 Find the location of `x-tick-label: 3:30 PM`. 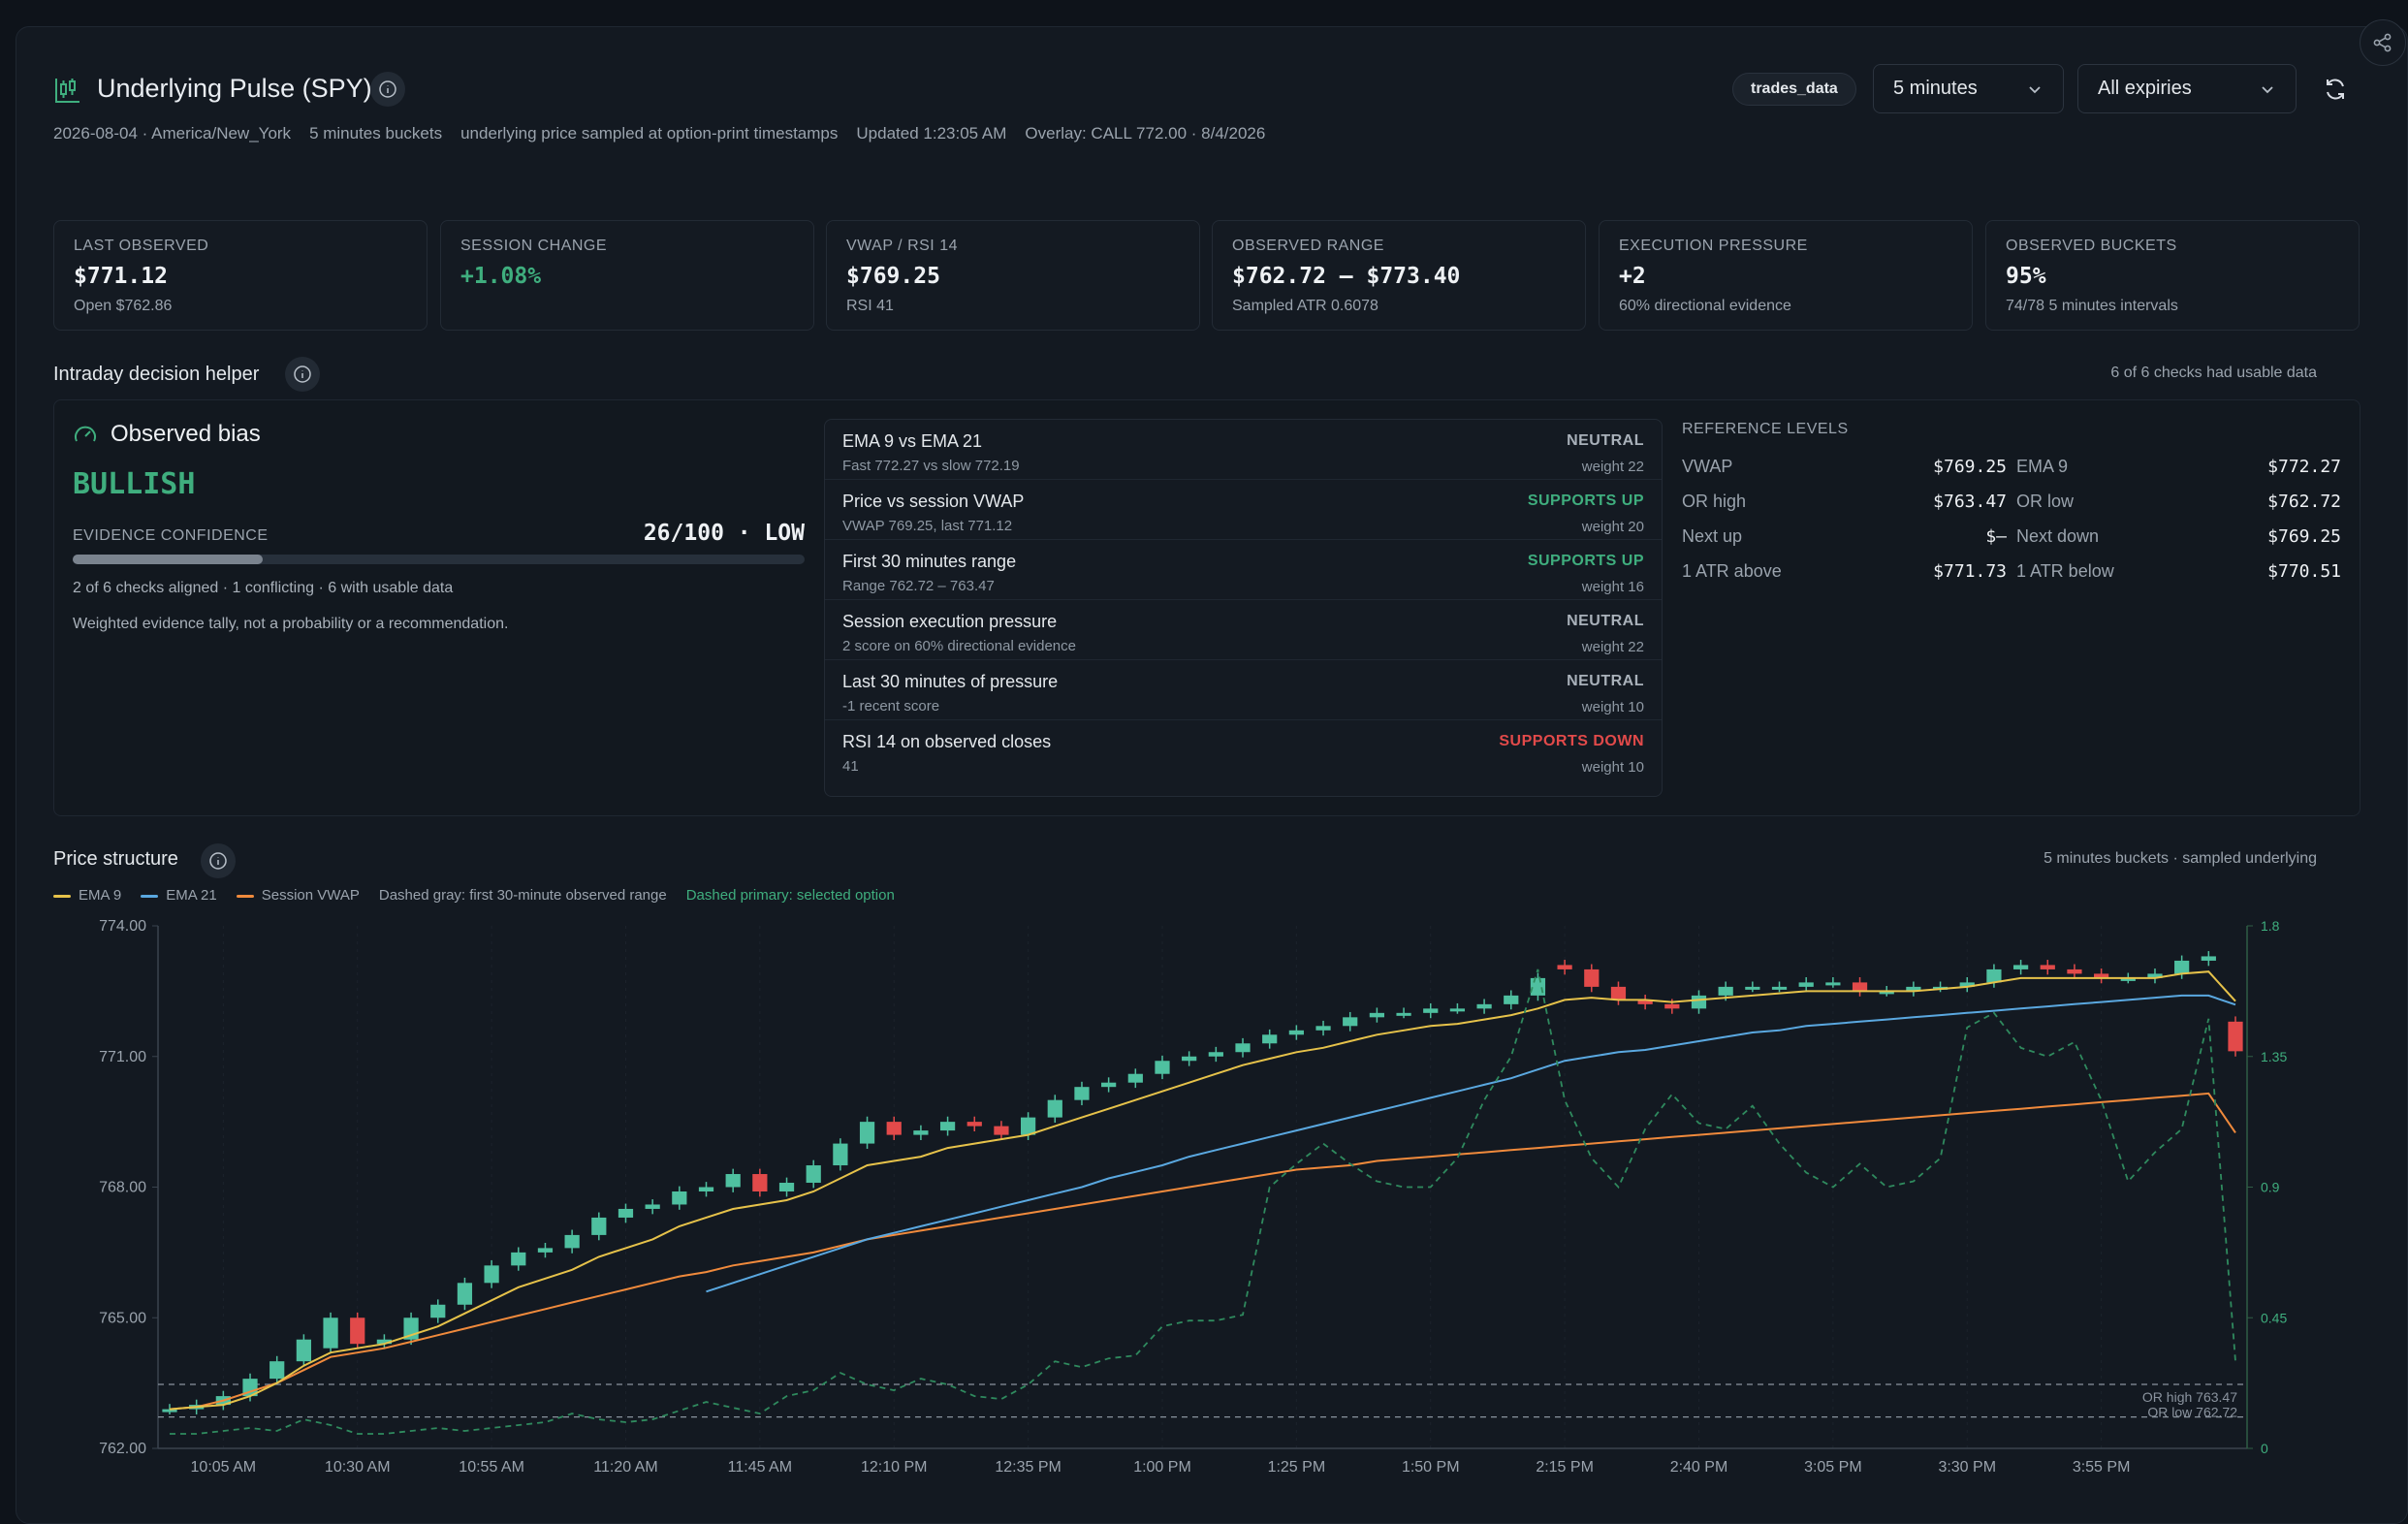

x-tick-label: 3:30 PM is located at coordinates (1967, 1467).